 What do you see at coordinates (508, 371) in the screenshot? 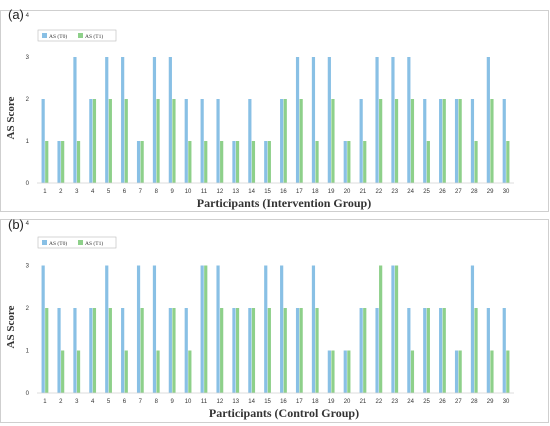
I see `panel-b-bar-t1-p30` at bounding box center [508, 371].